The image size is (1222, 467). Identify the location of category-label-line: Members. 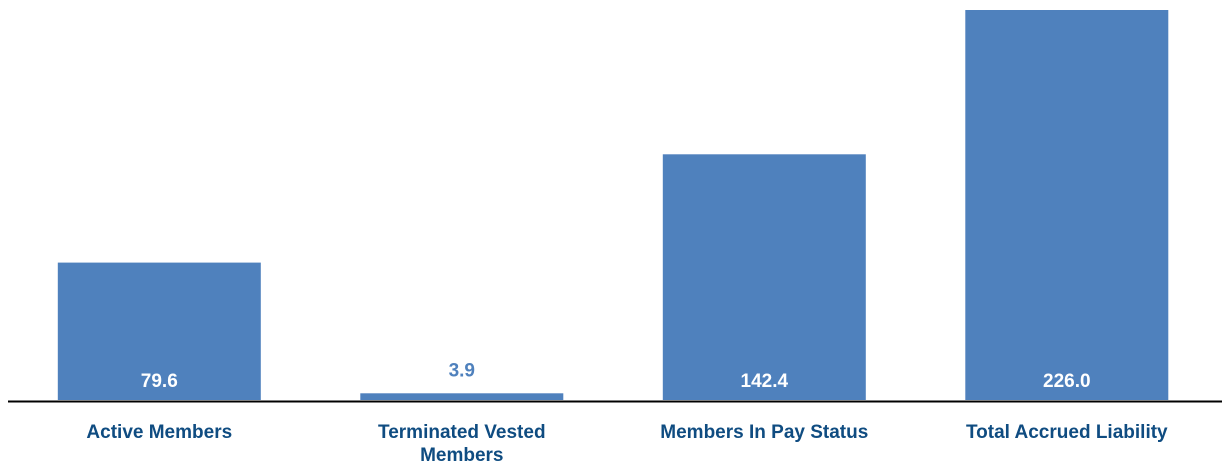
(461, 455).